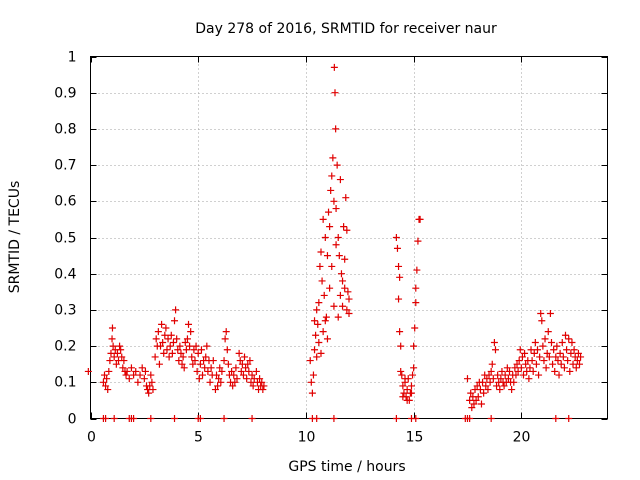 This screenshot has width=640, height=480. I want to click on y-tick-label: 0.3, so click(65, 311).